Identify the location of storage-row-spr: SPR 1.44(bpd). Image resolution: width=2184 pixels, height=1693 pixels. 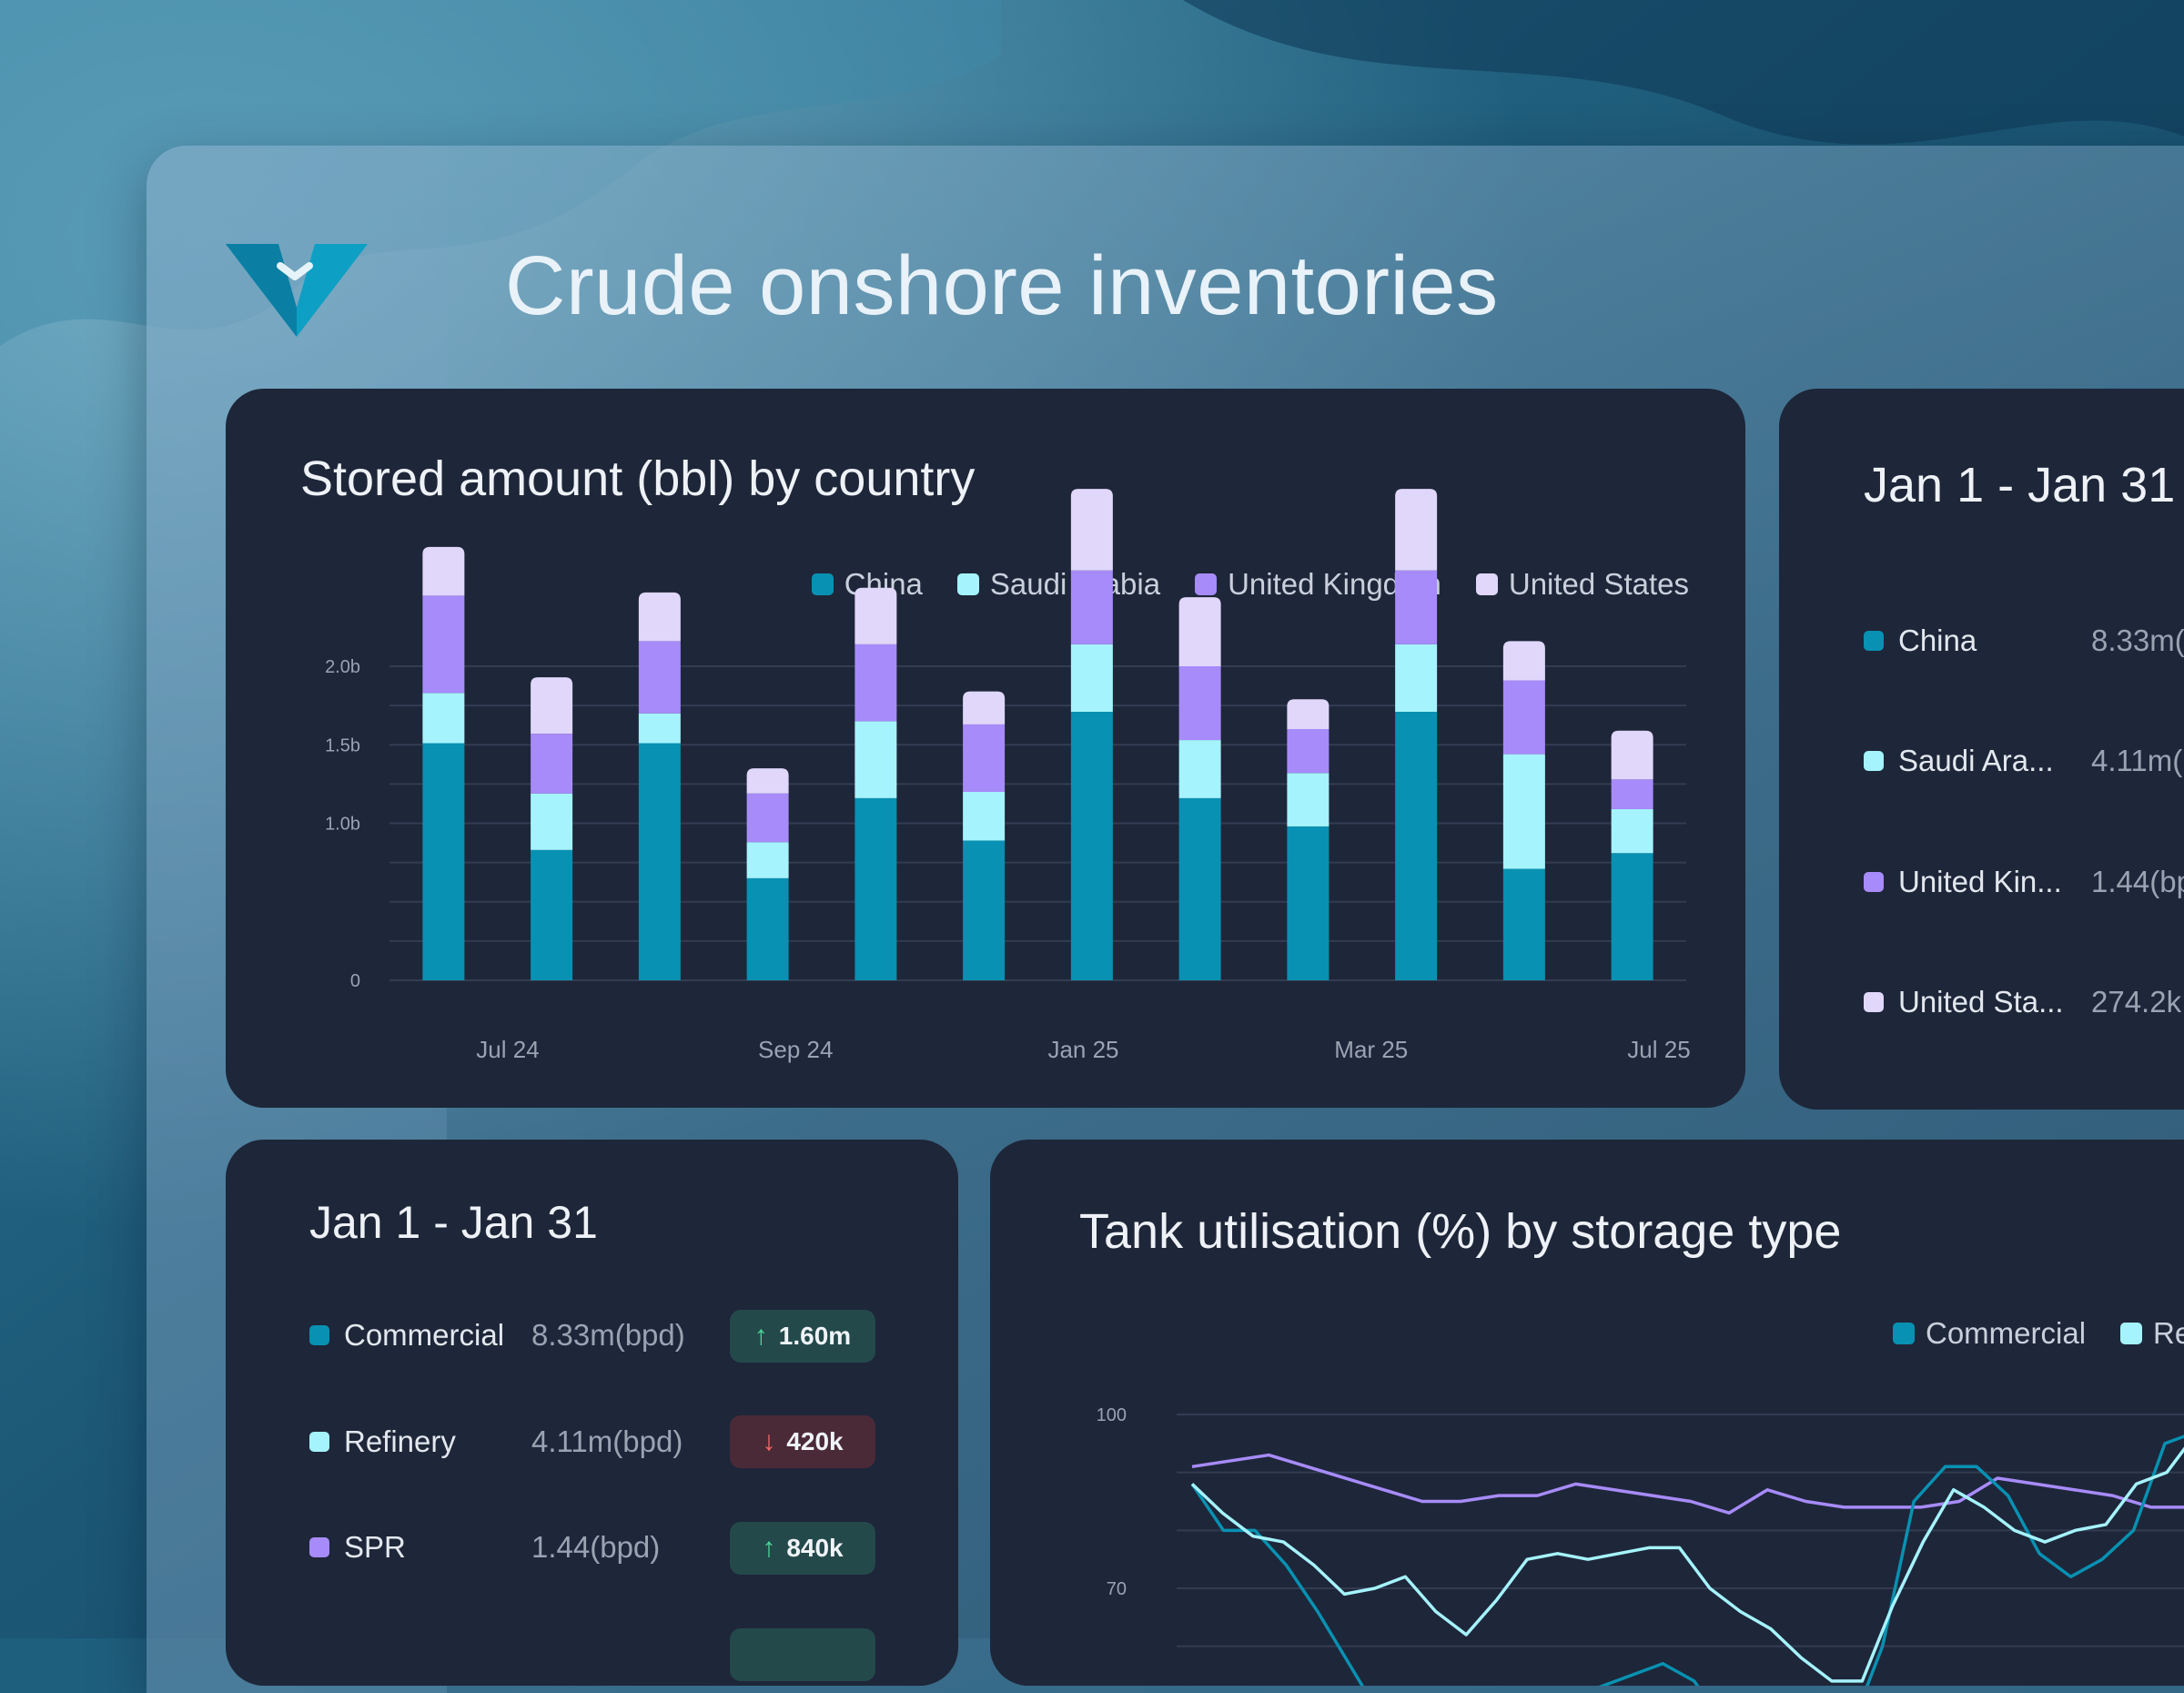
(485, 1547).